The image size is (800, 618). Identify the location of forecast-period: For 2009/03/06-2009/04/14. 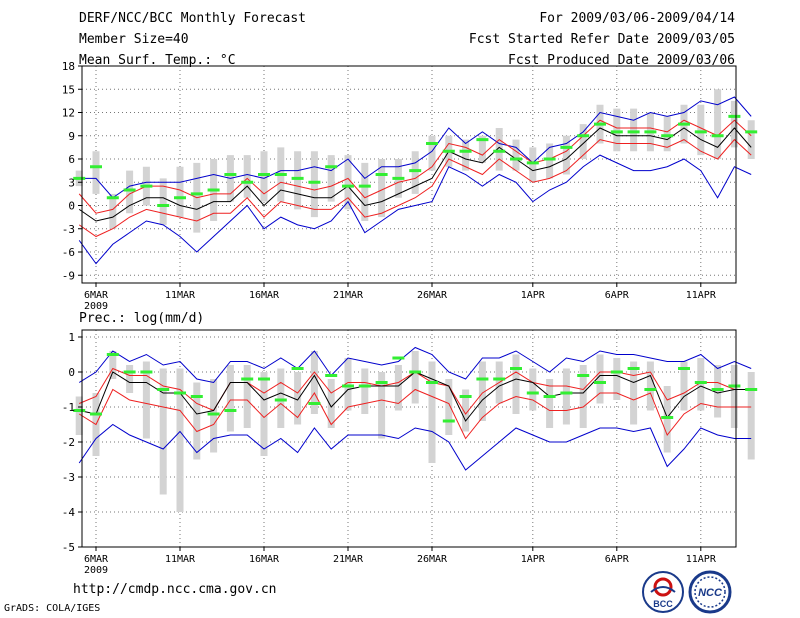
(637, 18).